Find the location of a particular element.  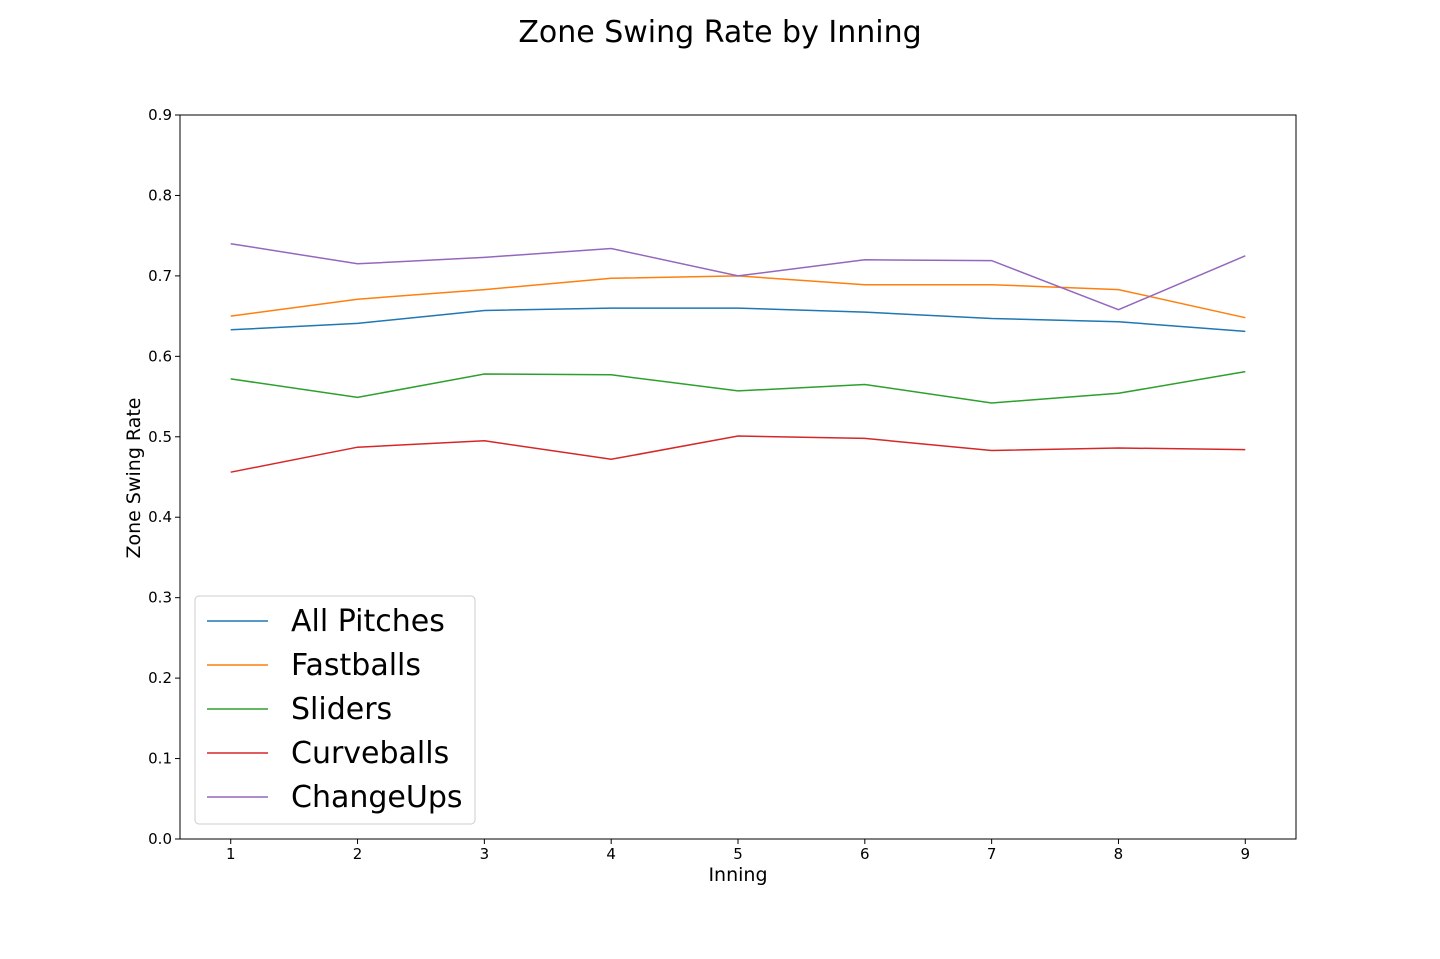

legend-label-curveballs: Curveballs is located at coordinates (370, 753).